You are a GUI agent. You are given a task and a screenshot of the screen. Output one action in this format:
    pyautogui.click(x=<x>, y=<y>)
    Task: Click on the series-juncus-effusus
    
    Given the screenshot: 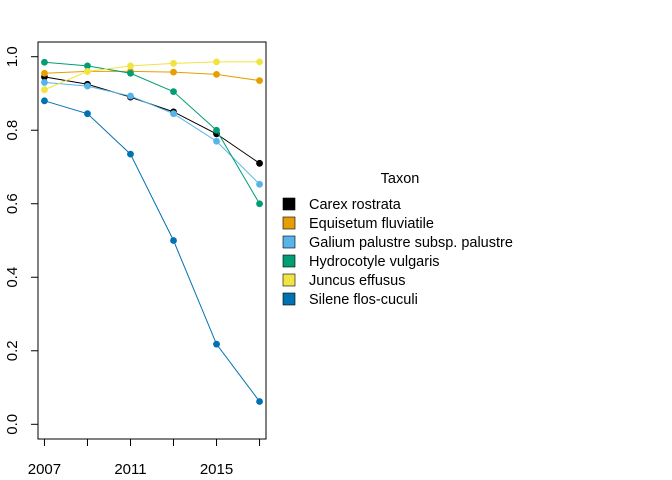 What is the action you would take?
    pyautogui.click(x=152, y=76)
    